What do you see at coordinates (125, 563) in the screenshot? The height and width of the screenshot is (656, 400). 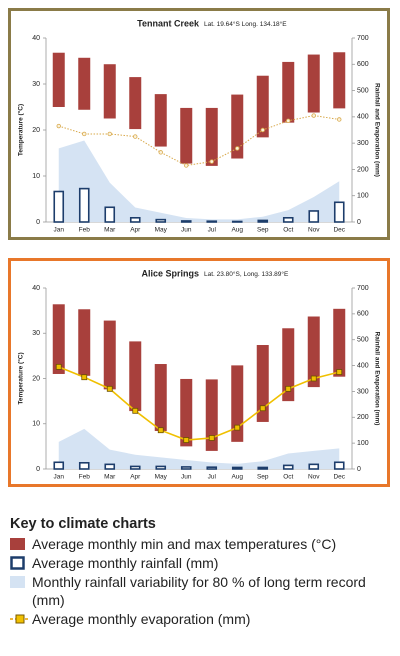 I see `key-label: Average monthly rainfall (mm)` at bounding box center [125, 563].